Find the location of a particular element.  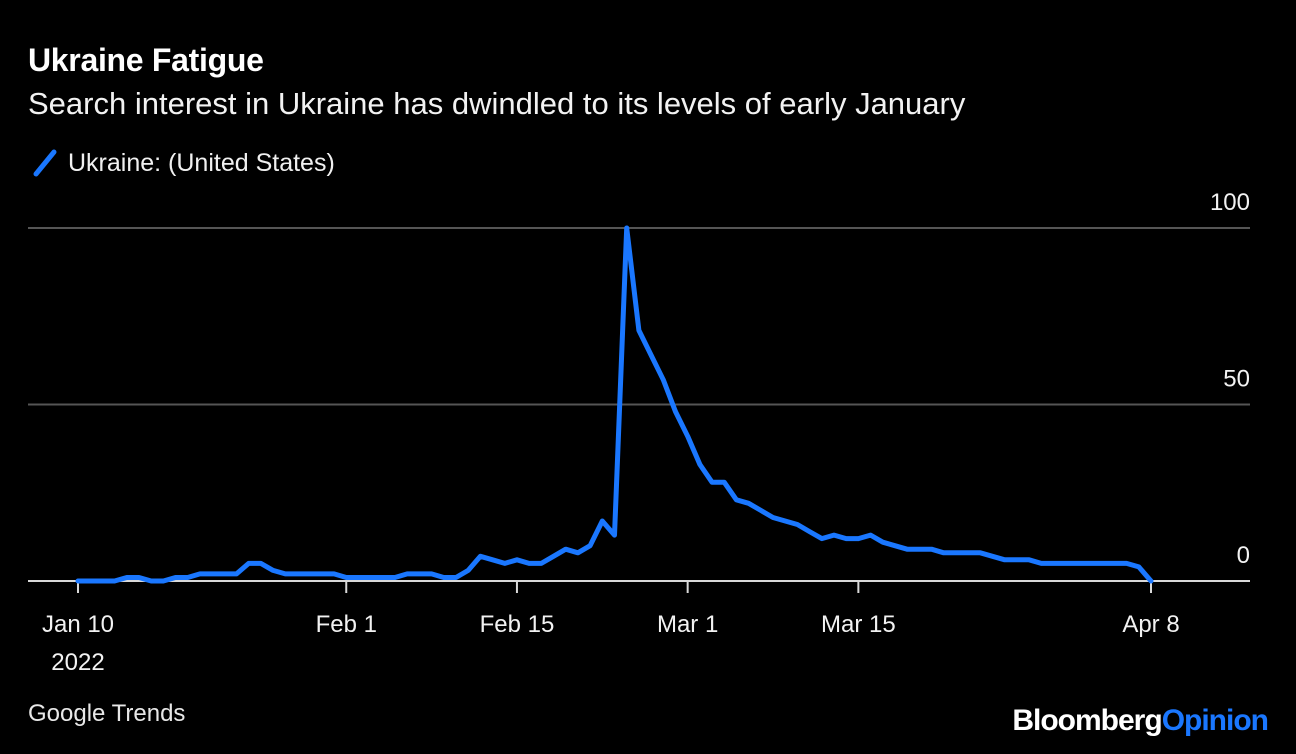

legend: Ukraine: (United States) is located at coordinates (182, 163).